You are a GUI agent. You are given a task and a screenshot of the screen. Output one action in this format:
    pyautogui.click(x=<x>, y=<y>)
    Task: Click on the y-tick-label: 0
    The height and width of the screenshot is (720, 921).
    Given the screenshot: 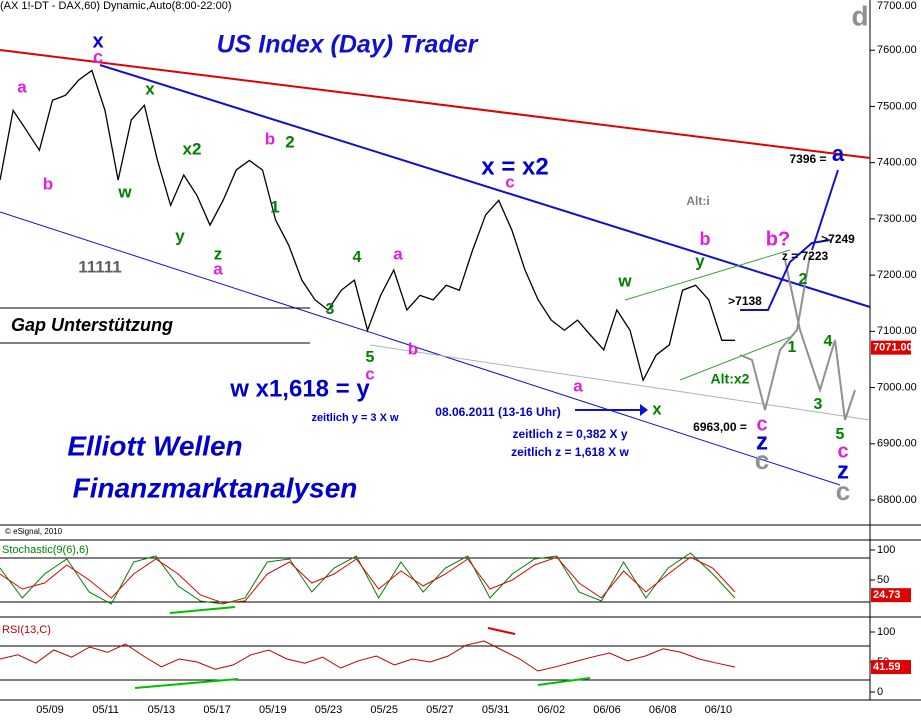 What is the action you would take?
    pyautogui.click(x=880, y=692)
    